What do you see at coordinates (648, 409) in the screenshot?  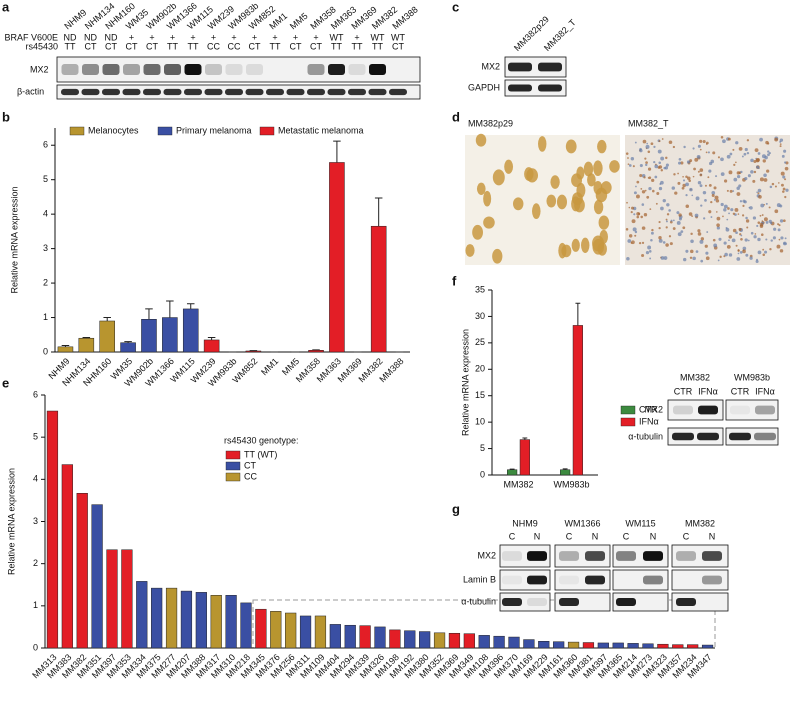 I see `legend-label: CTR` at bounding box center [648, 409].